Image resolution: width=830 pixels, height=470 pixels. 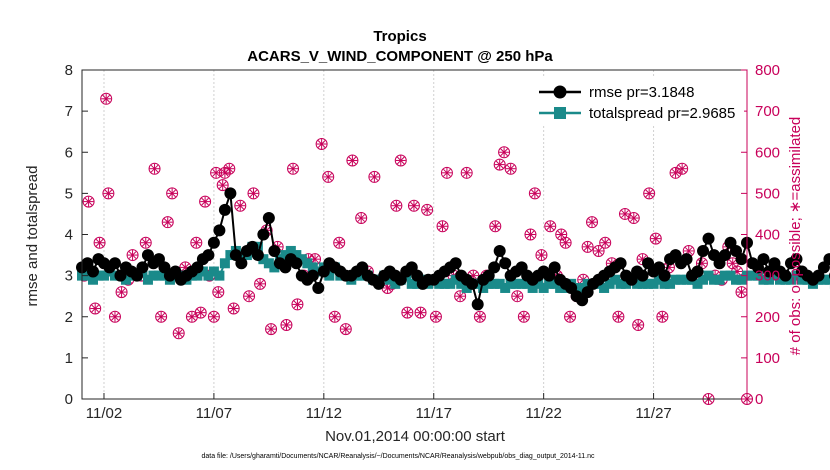 I want to click on x-tick-label: 11/12, so click(x=324, y=413).